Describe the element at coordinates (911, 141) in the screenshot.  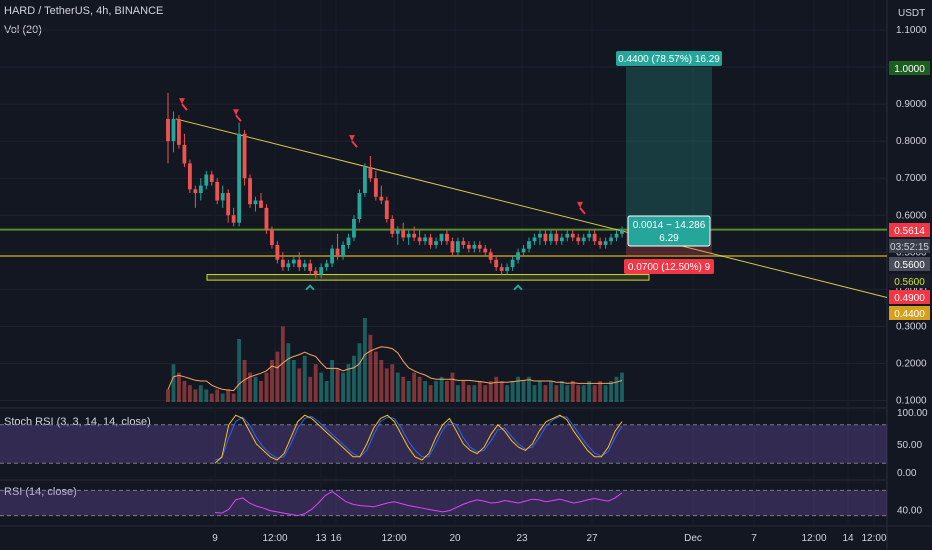
I see `y-tick-label: 0.8000` at that location.